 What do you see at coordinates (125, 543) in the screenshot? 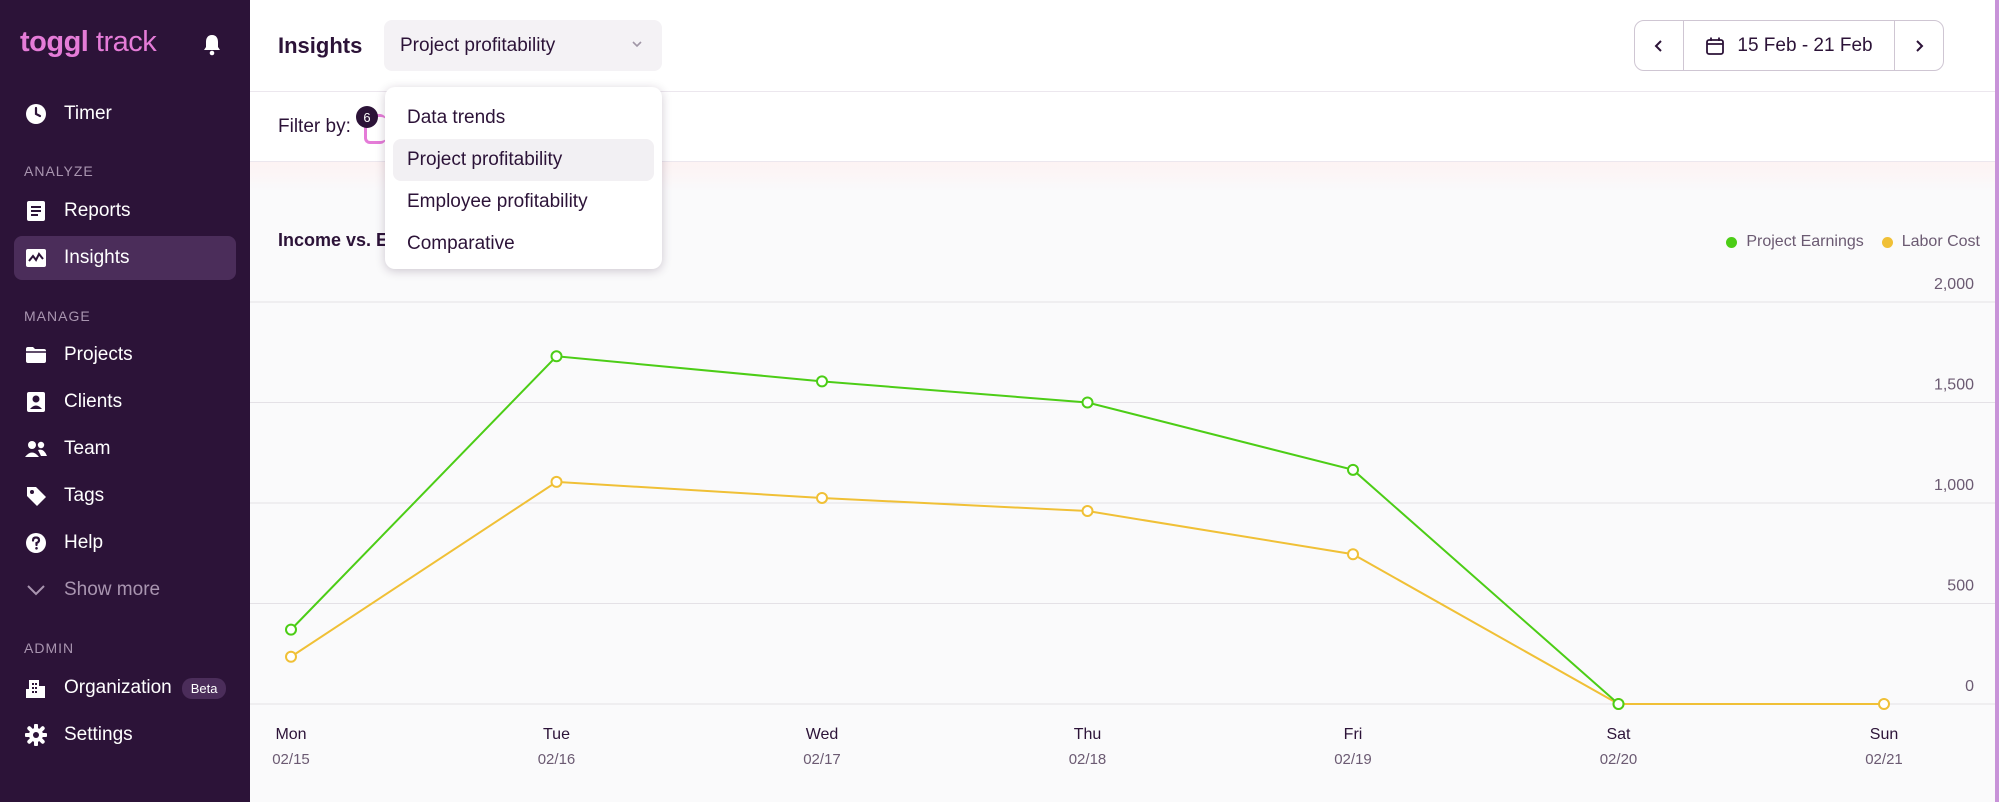
I see `sidebar-item-help: Help` at bounding box center [125, 543].